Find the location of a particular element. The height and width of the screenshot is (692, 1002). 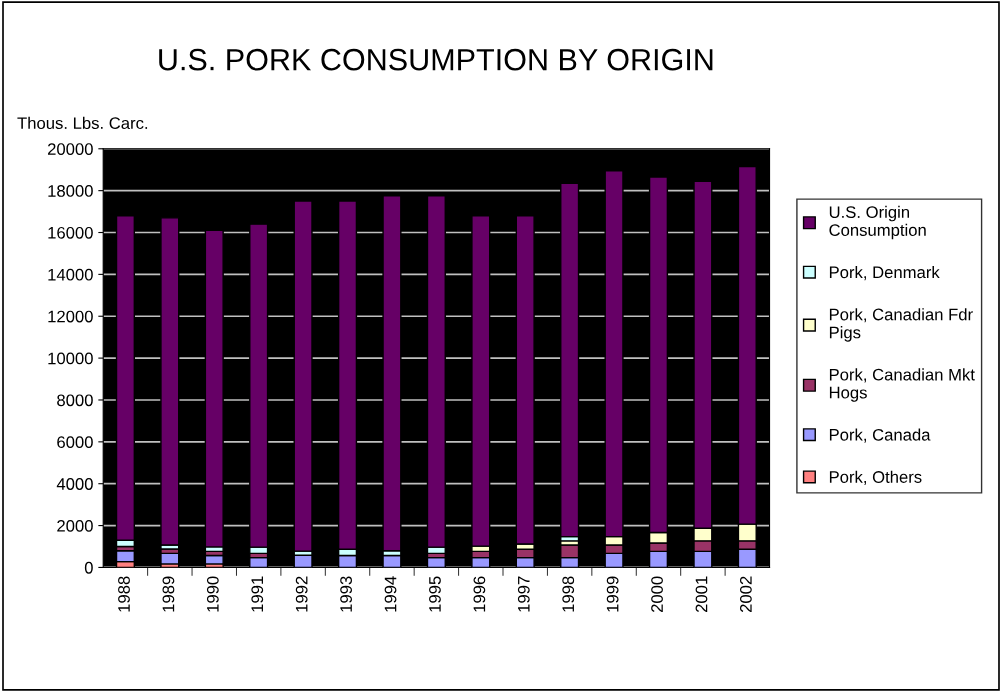

legend-label: Pork, Canada is located at coordinates (880, 435).